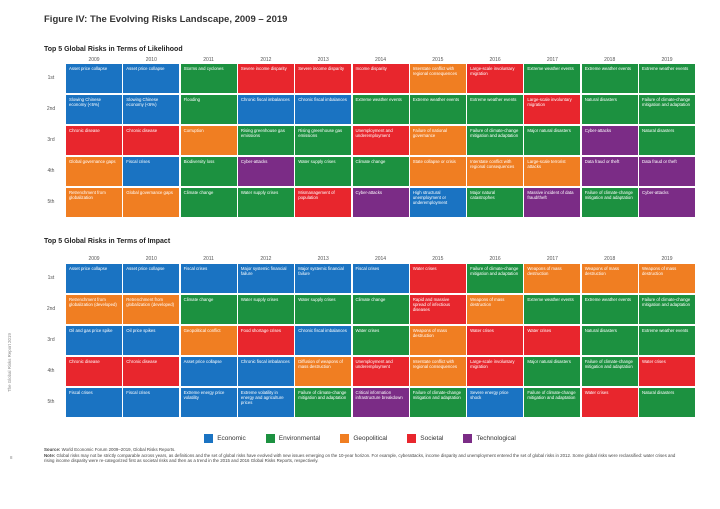 The width and height of the screenshot is (720, 509). What do you see at coordinates (432, 438) in the screenshot?
I see `legend-label-societal: Societal` at bounding box center [432, 438].